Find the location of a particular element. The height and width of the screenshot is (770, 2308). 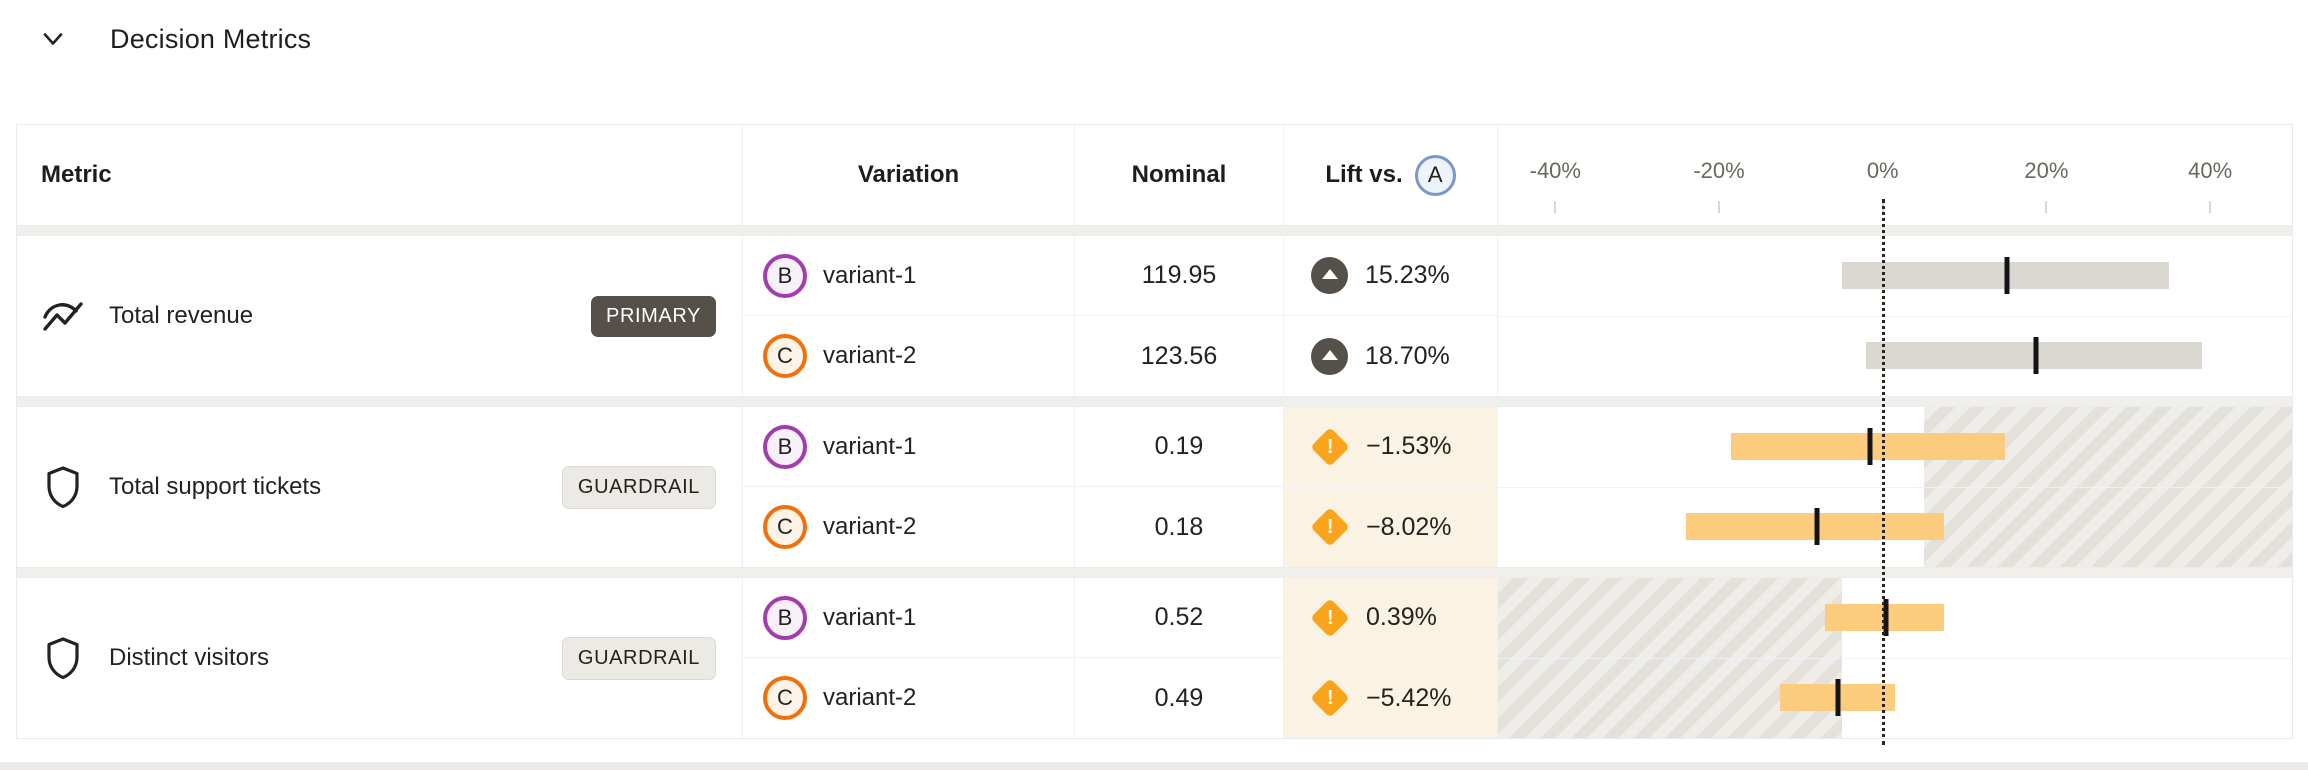

metric-name: Total support tickets is located at coordinates (215, 486).